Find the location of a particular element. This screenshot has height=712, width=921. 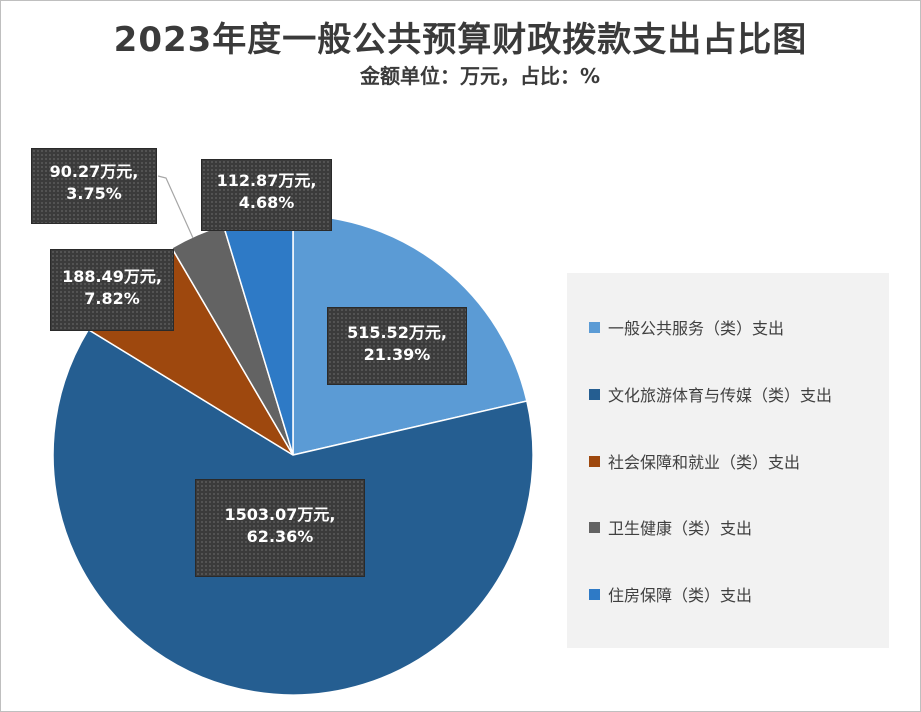

chart-title: 2023年度一般公共预算财政拨款支出占比图 is located at coordinates (460, 40).